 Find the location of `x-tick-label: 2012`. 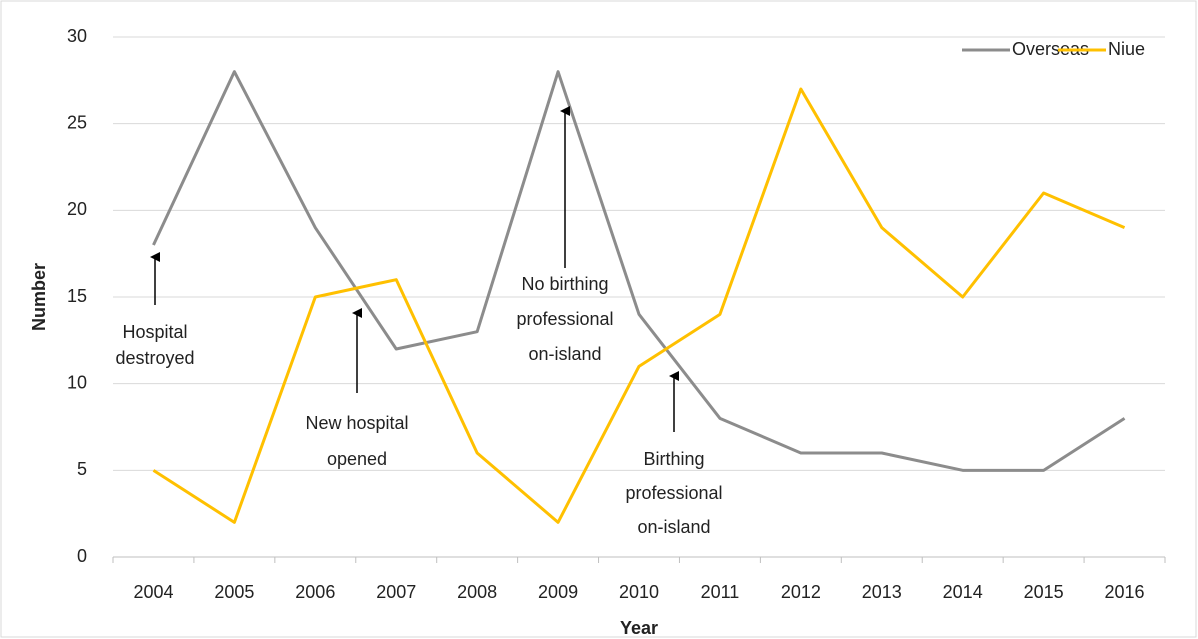

x-tick-label: 2012 is located at coordinates (801, 592).